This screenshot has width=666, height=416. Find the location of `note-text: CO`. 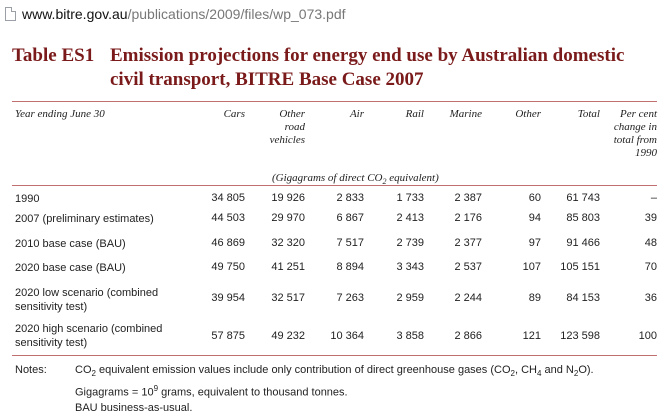

note-text: CO is located at coordinates (83, 370).